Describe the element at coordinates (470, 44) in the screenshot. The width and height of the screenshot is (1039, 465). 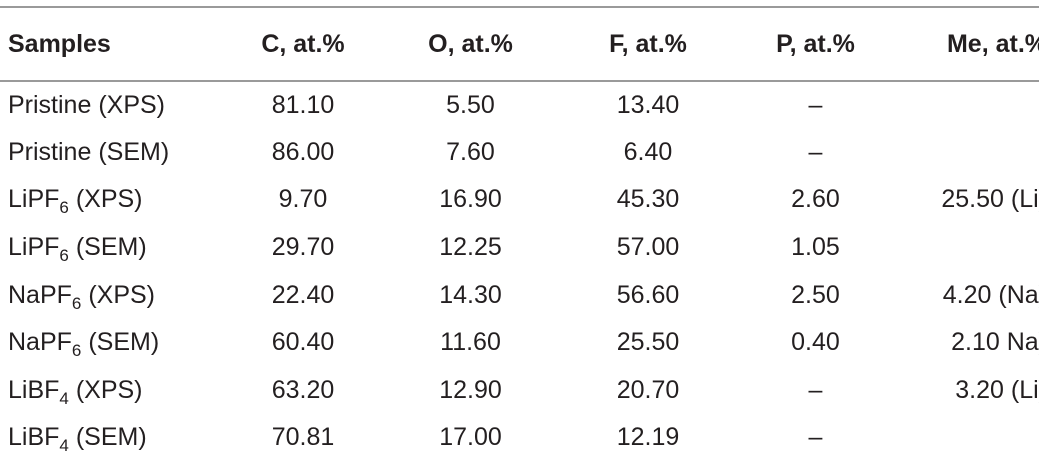
I see `header-oxygen: O, at.%` at that location.